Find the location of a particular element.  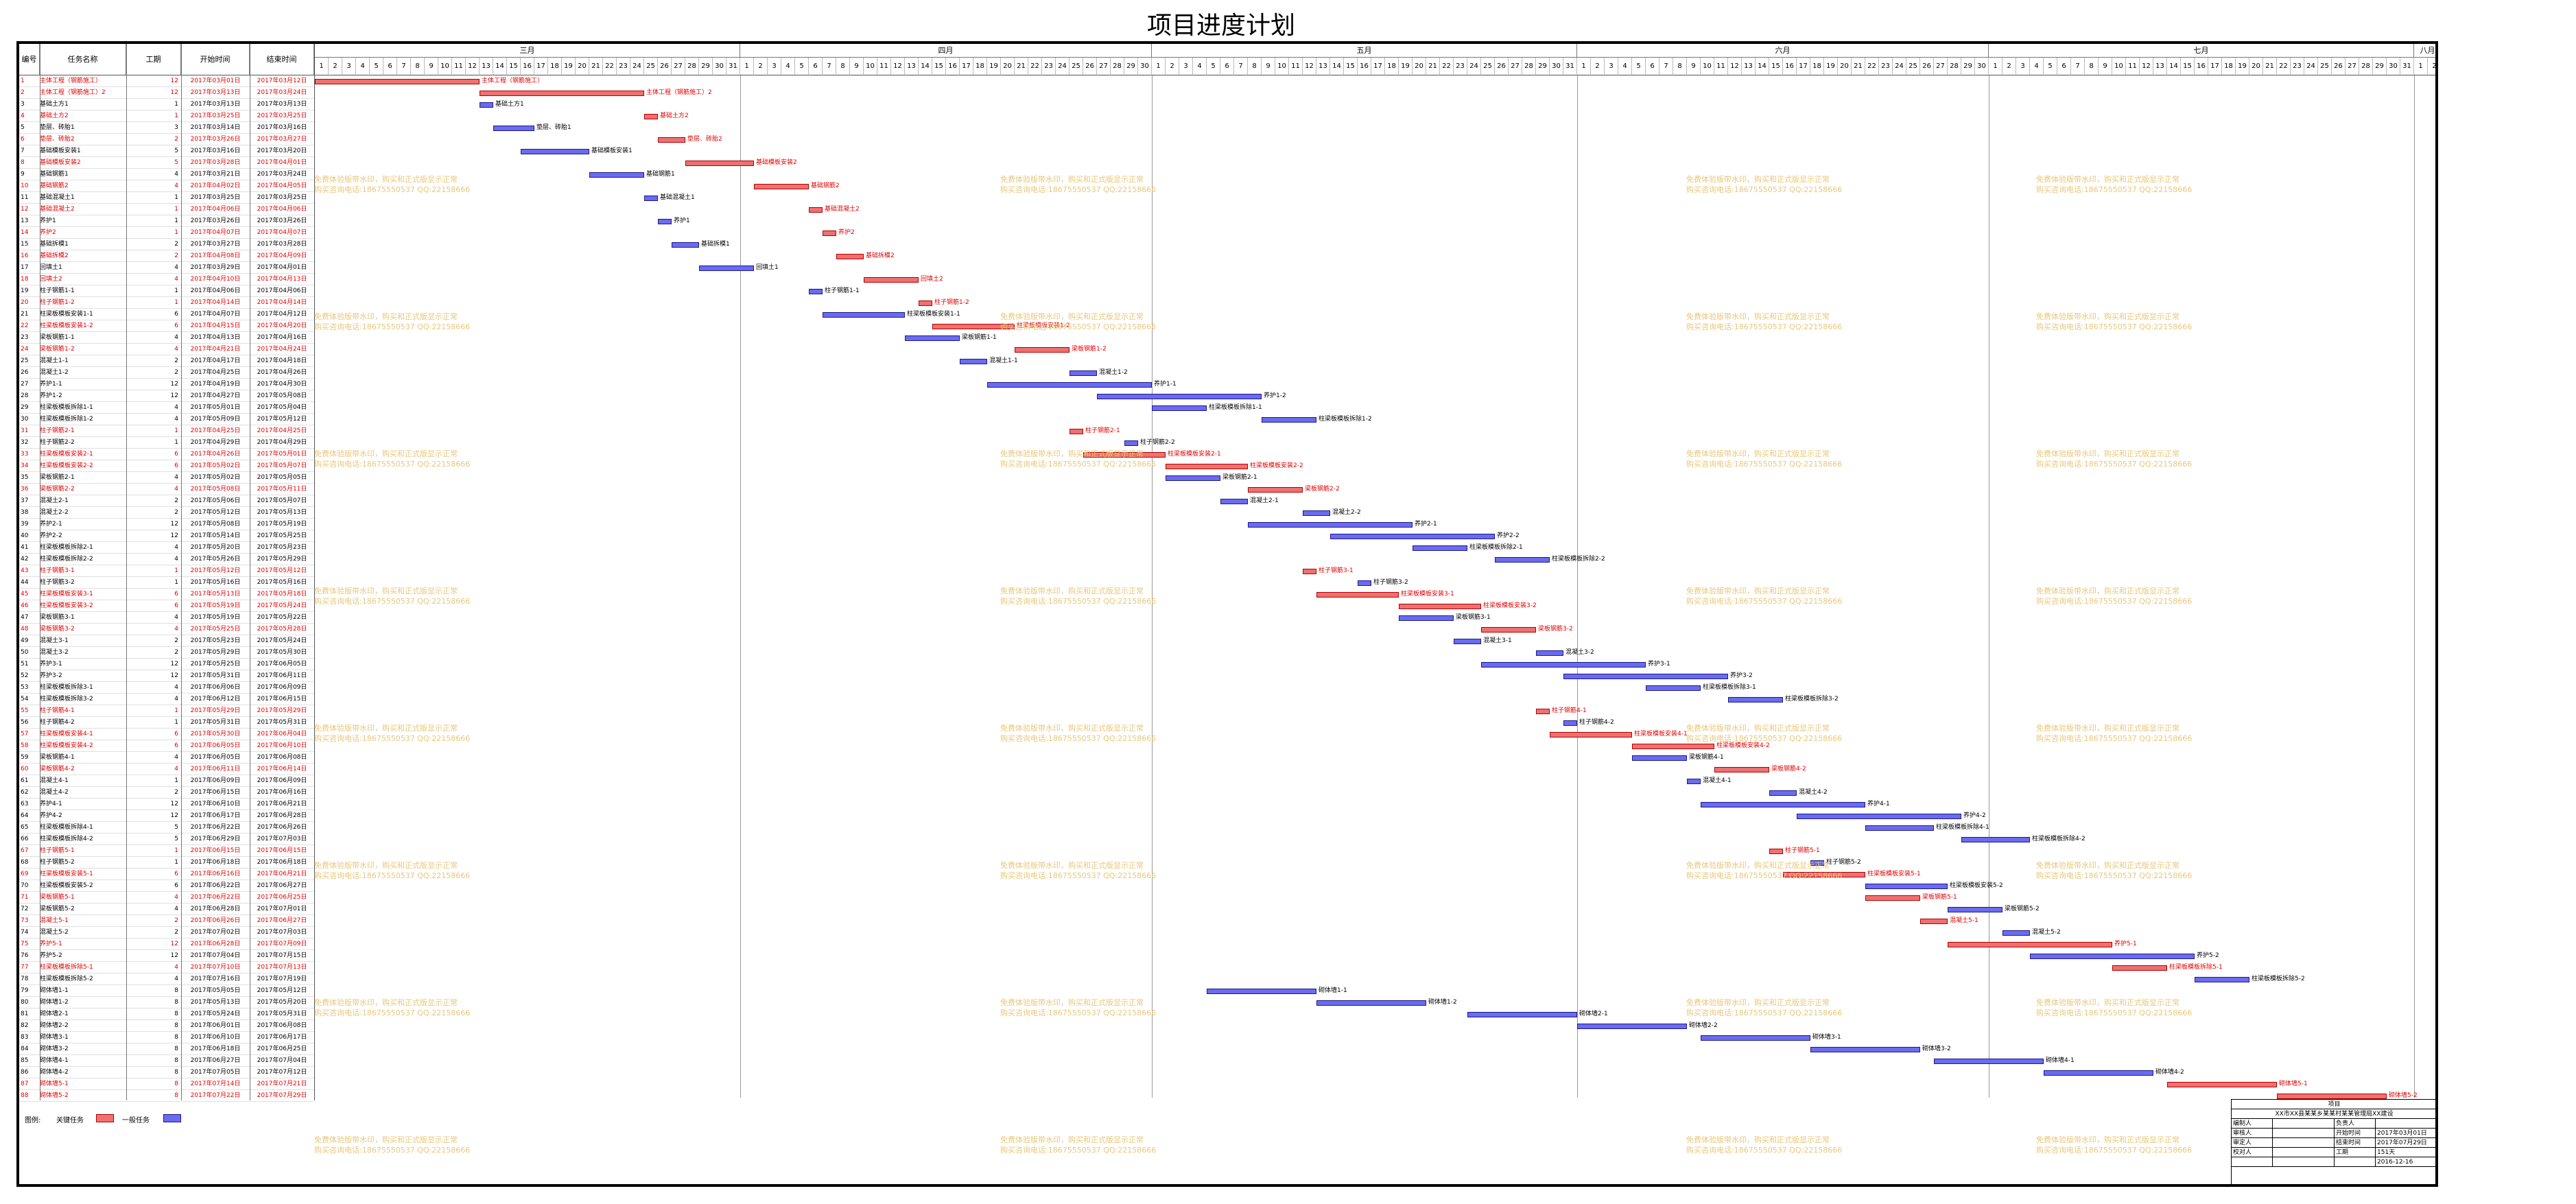

task-row: 24 梁板钢筋1-2 4 2017年04月21日 2017年04月24日 is located at coordinates (166, 350).